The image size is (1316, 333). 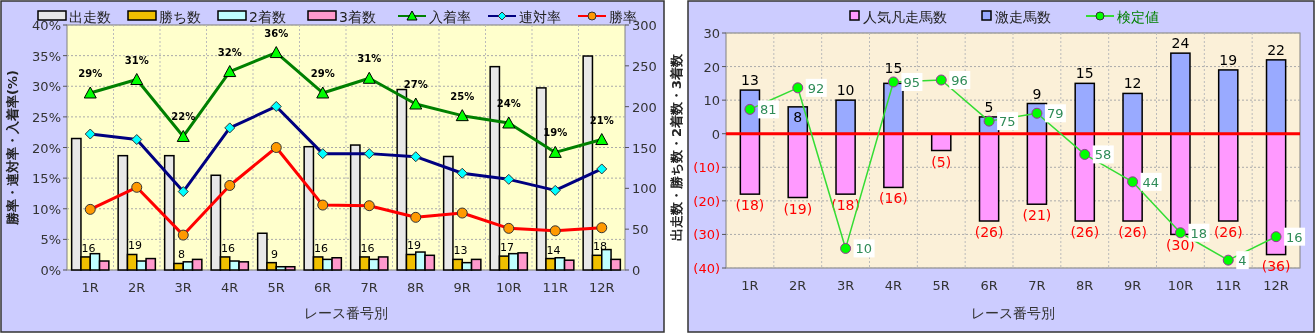 What do you see at coordinates (322, 73) in the screenshot?
I see `data-label: 29%` at bounding box center [322, 73].